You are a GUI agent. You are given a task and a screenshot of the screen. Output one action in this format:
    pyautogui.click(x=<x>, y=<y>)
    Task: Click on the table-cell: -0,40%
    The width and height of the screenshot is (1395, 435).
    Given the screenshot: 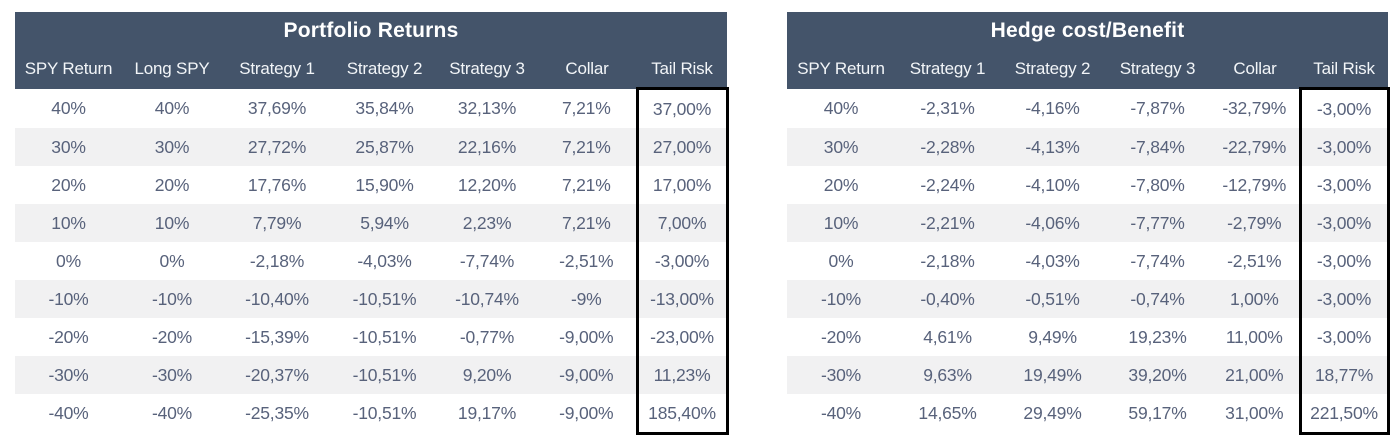 What is the action you would take?
    pyautogui.click(x=947, y=299)
    